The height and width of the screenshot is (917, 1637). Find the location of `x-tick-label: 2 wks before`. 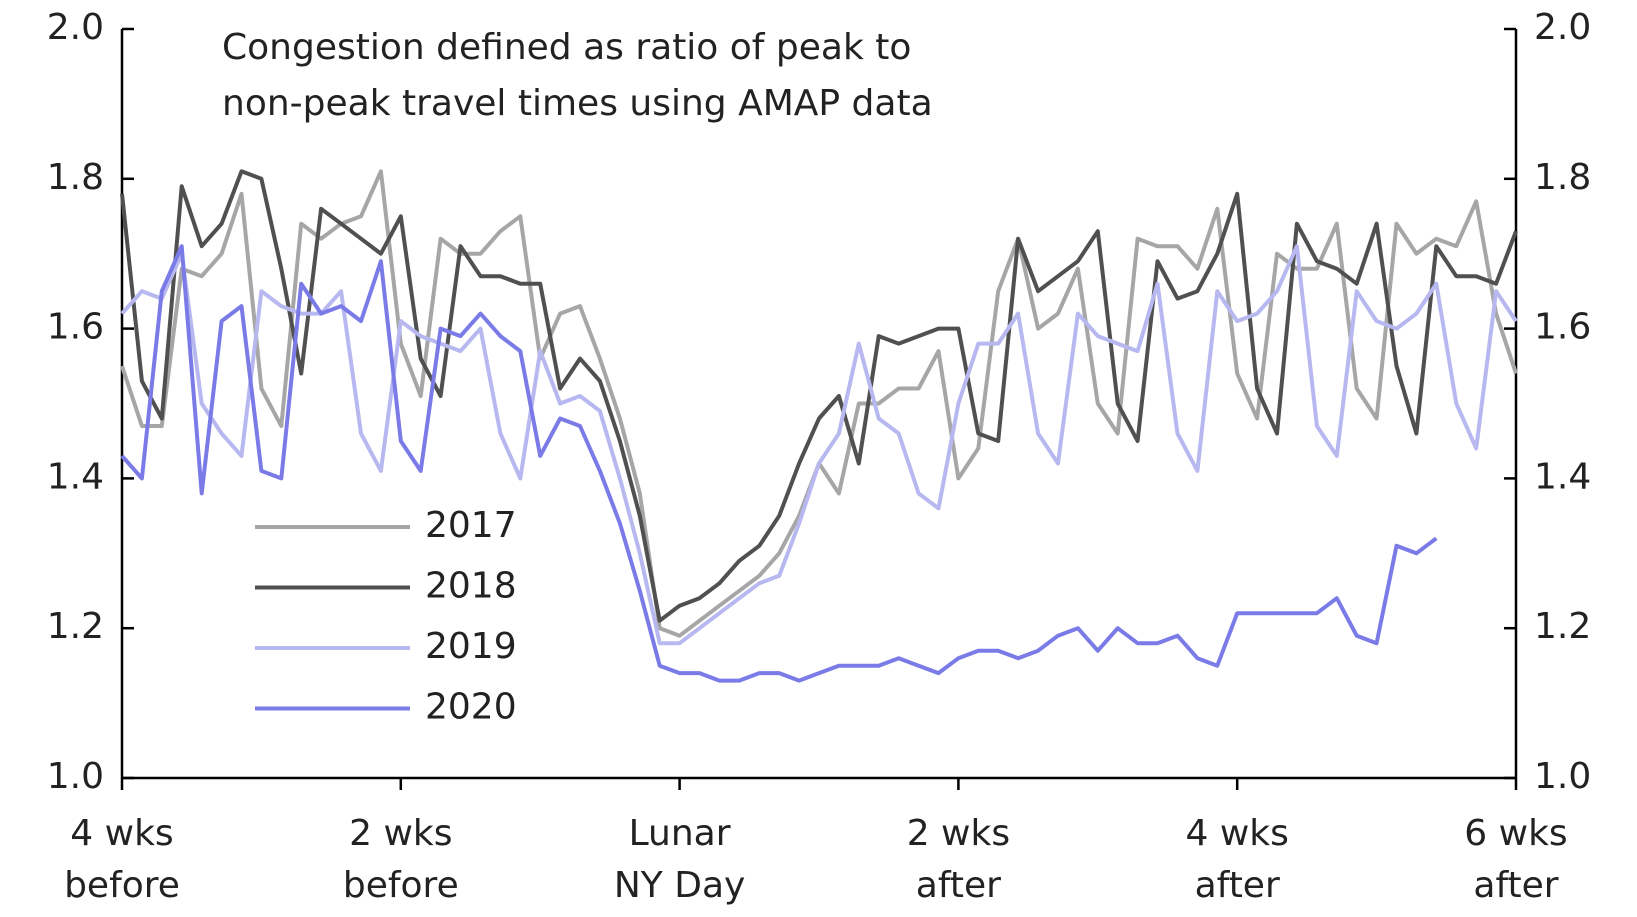

x-tick-label: 2 wks before is located at coordinates (400, 859).